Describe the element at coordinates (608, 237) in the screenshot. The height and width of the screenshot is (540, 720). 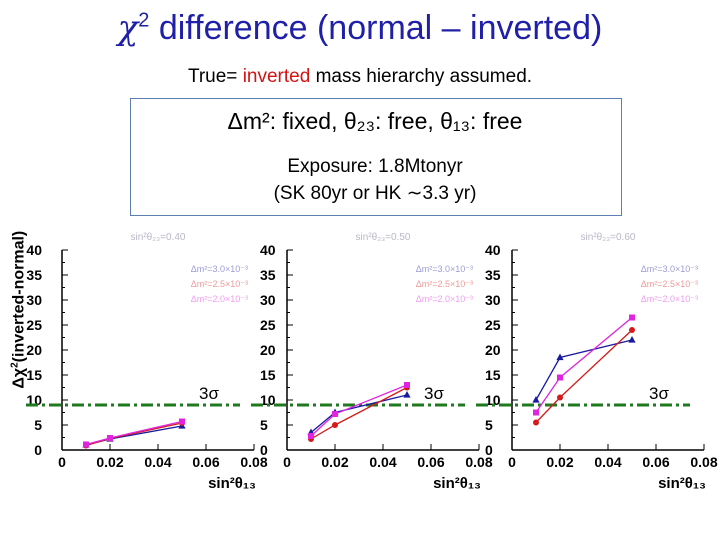
I see `panel-header: sin²θ₂₃=0.60` at that location.